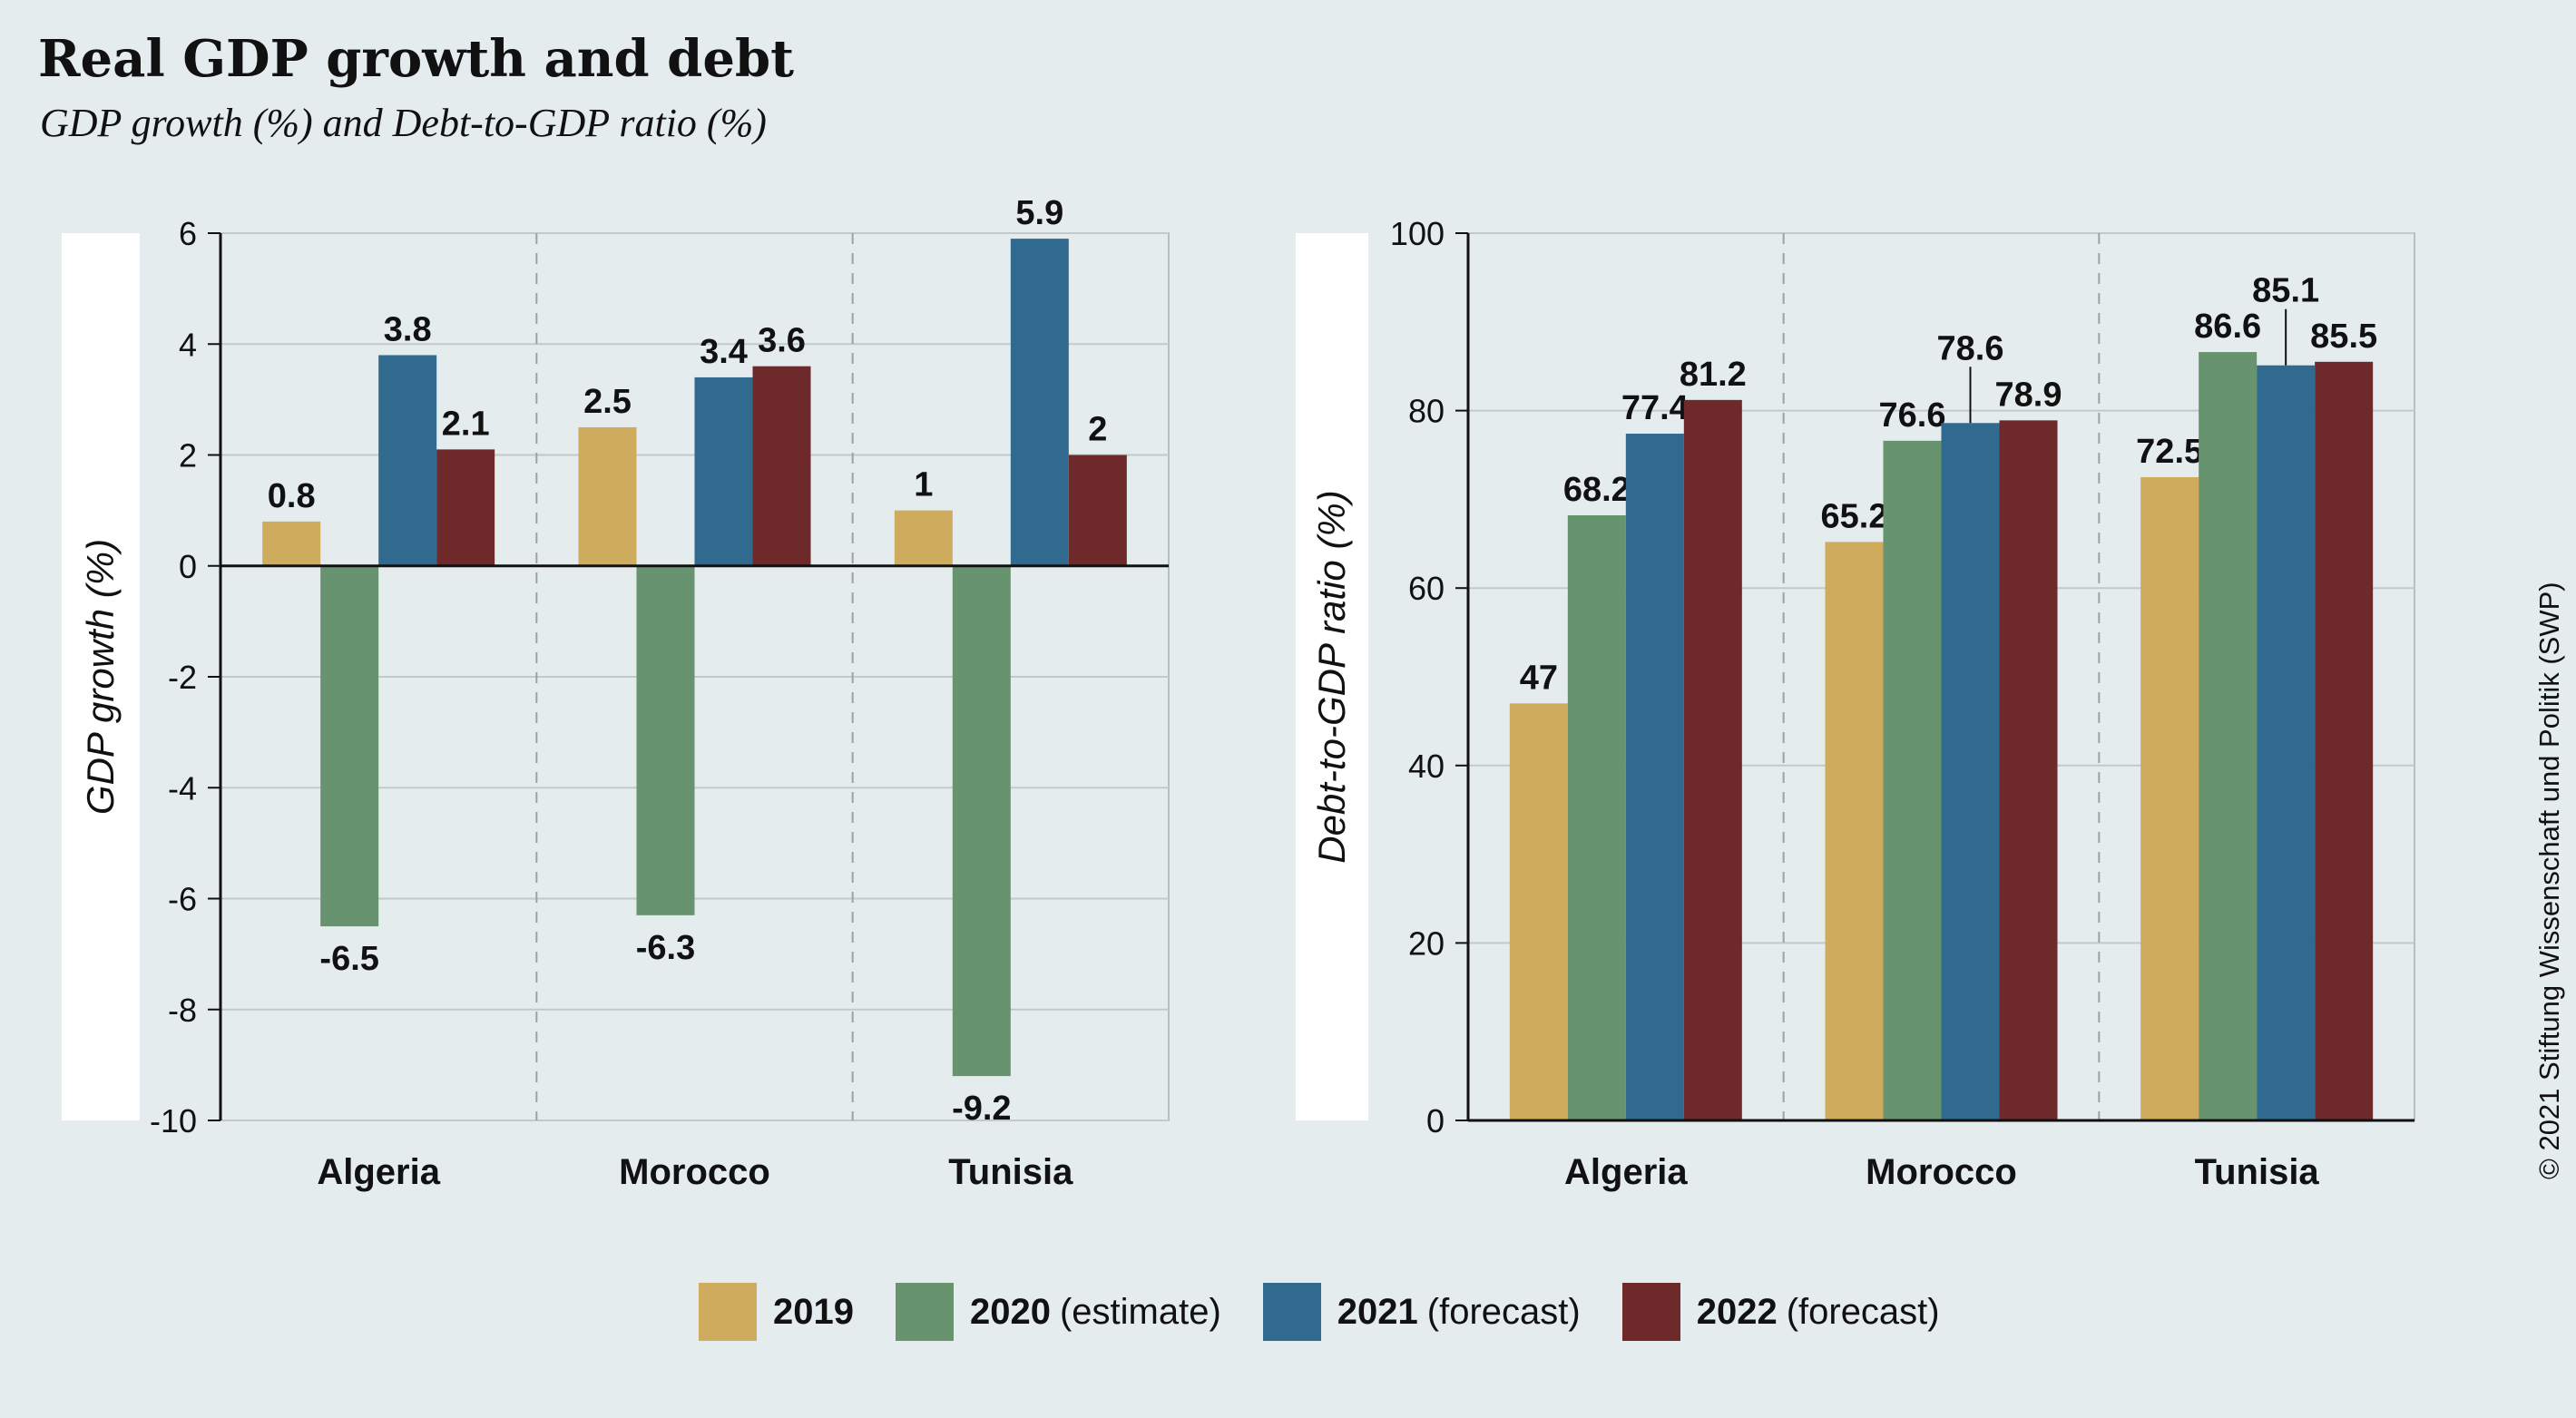  I want to click on data-label: 2.5, so click(607, 402).